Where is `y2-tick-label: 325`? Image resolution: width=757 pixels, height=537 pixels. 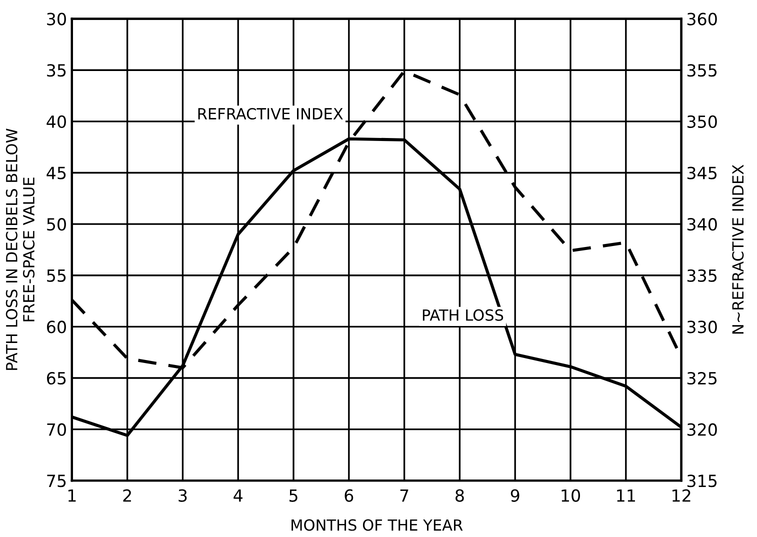
y2-tick-label: 325 is located at coordinates (702, 378).